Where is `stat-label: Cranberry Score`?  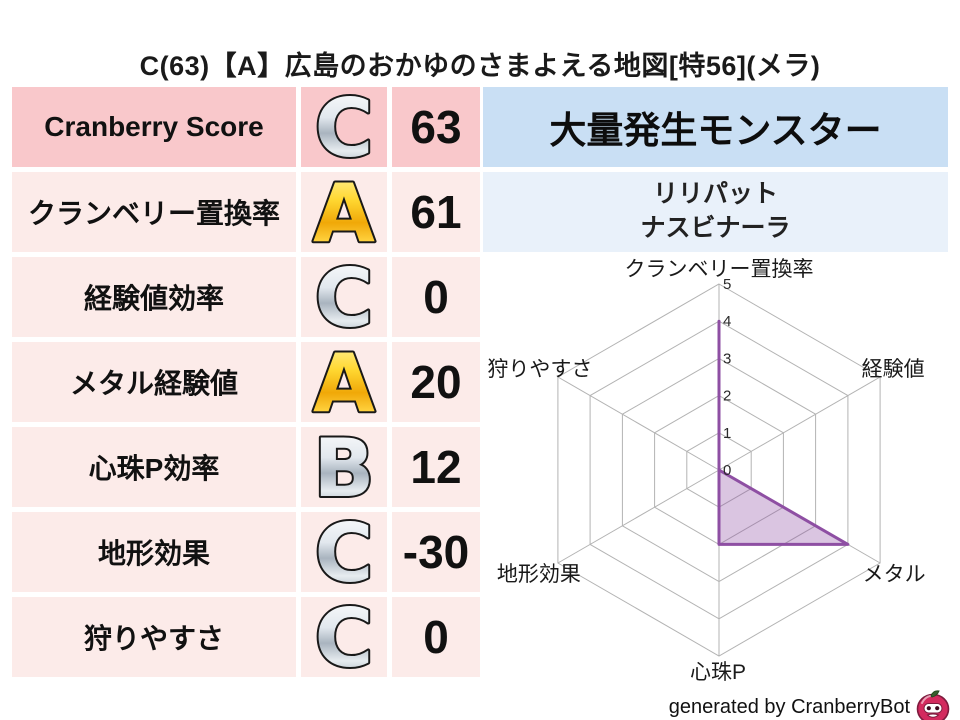
stat-label: Cranberry Score is located at coordinates (154, 127).